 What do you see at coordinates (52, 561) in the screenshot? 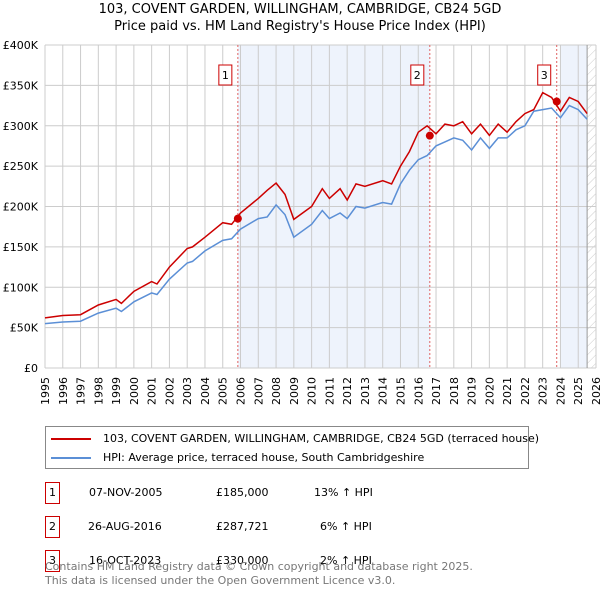
I see `sale-marker-label: 3` at bounding box center [52, 561].